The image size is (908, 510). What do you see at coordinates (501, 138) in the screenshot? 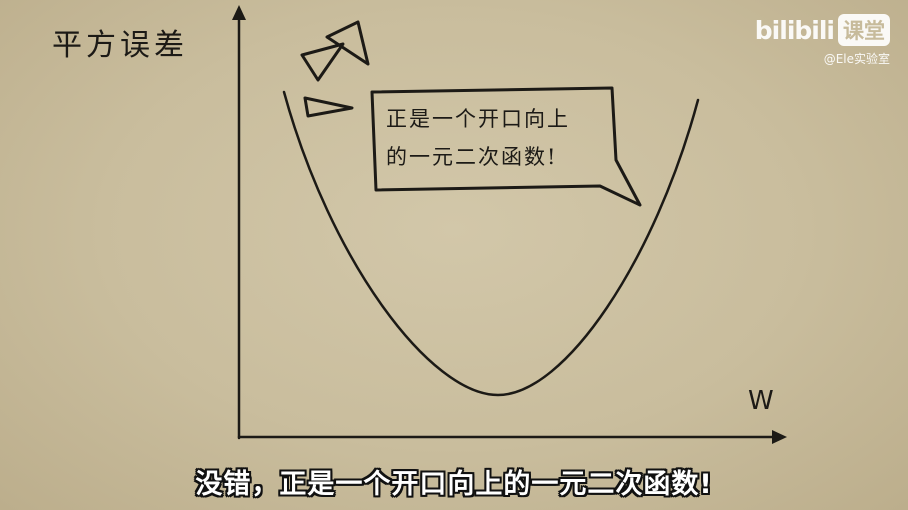
I see `speech-bubble-text: 正是一个开口向上 的一元二次函数!` at bounding box center [501, 138].